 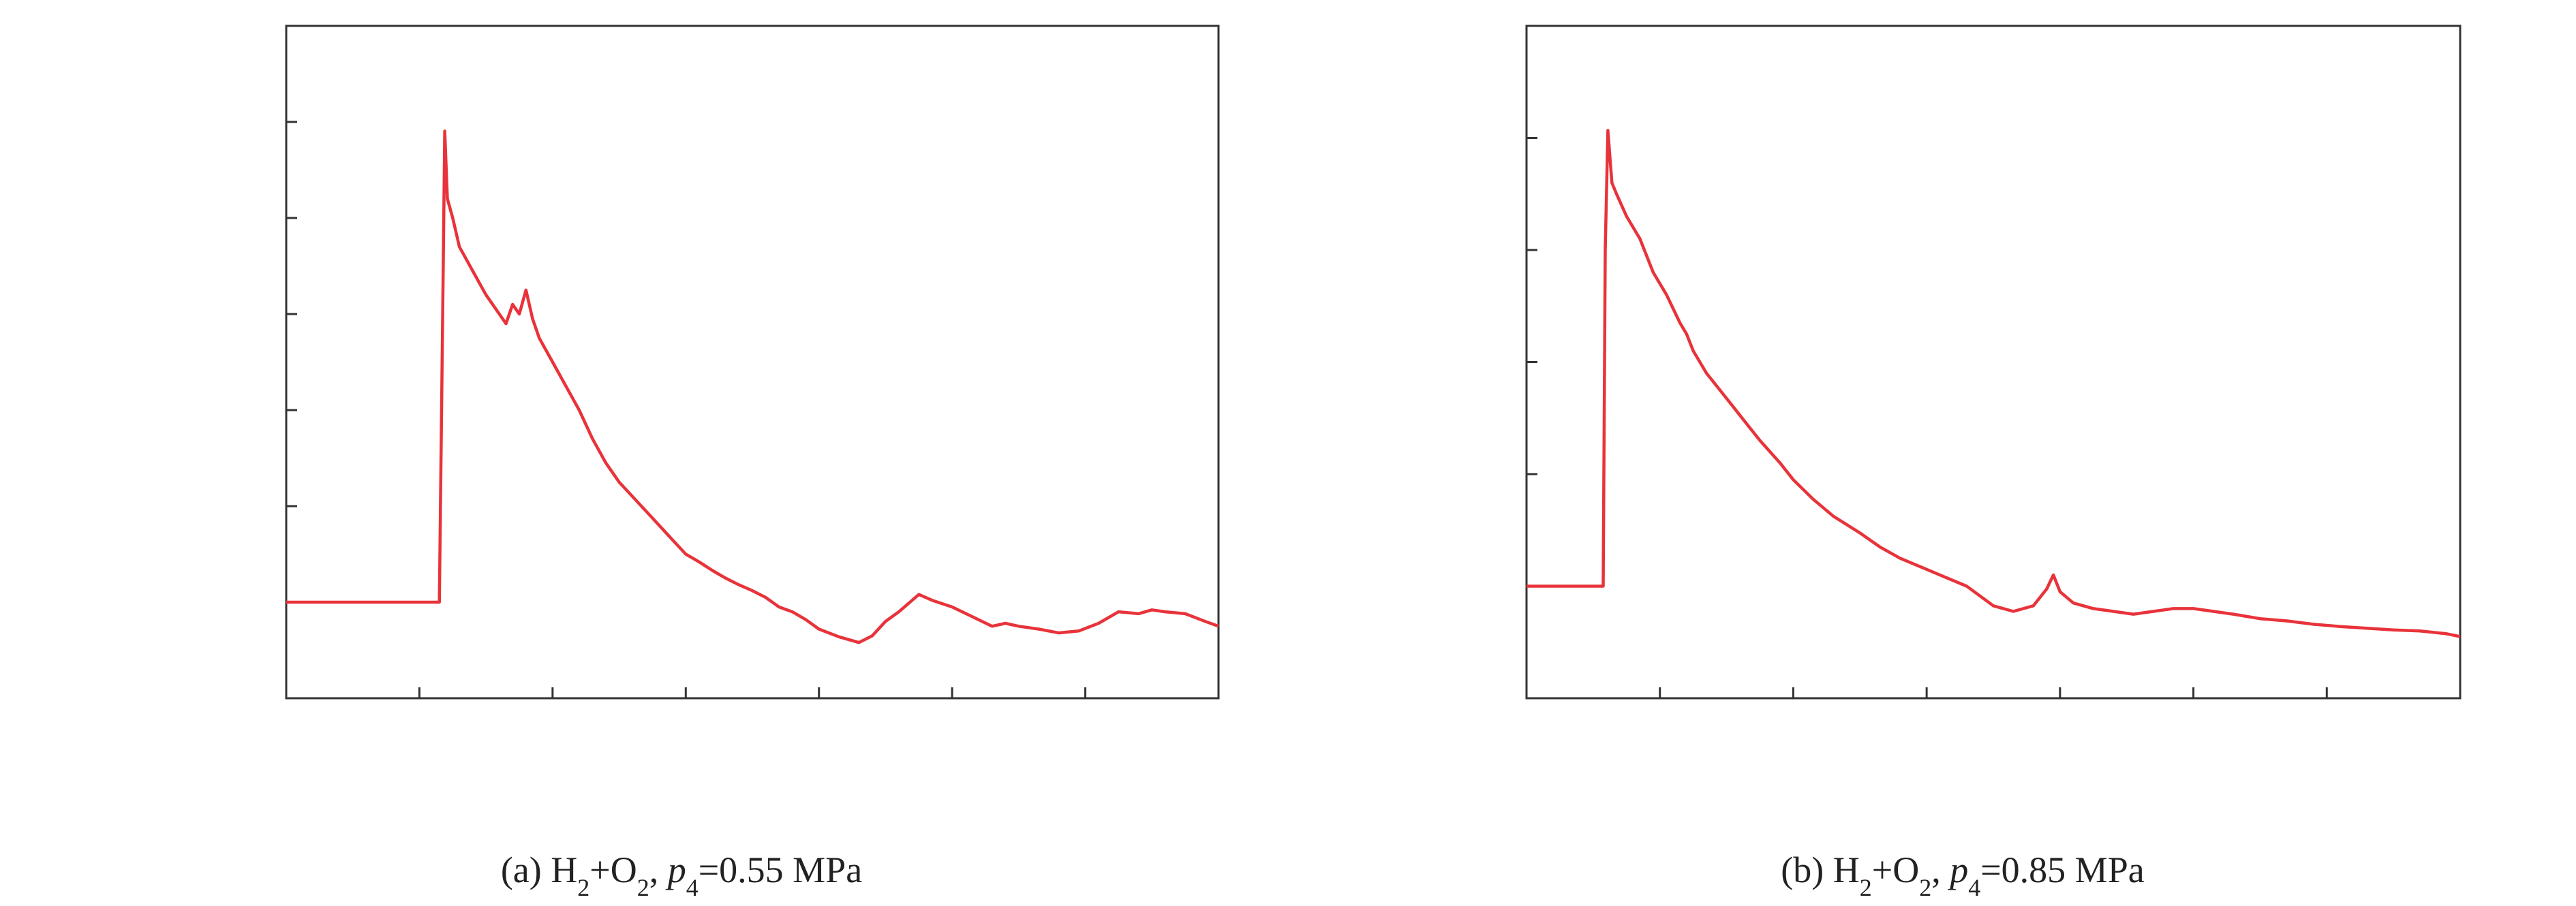 I want to click on panel-caption: (a) H2+O2, p4=0.55 MPa, so click(x=681, y=875).